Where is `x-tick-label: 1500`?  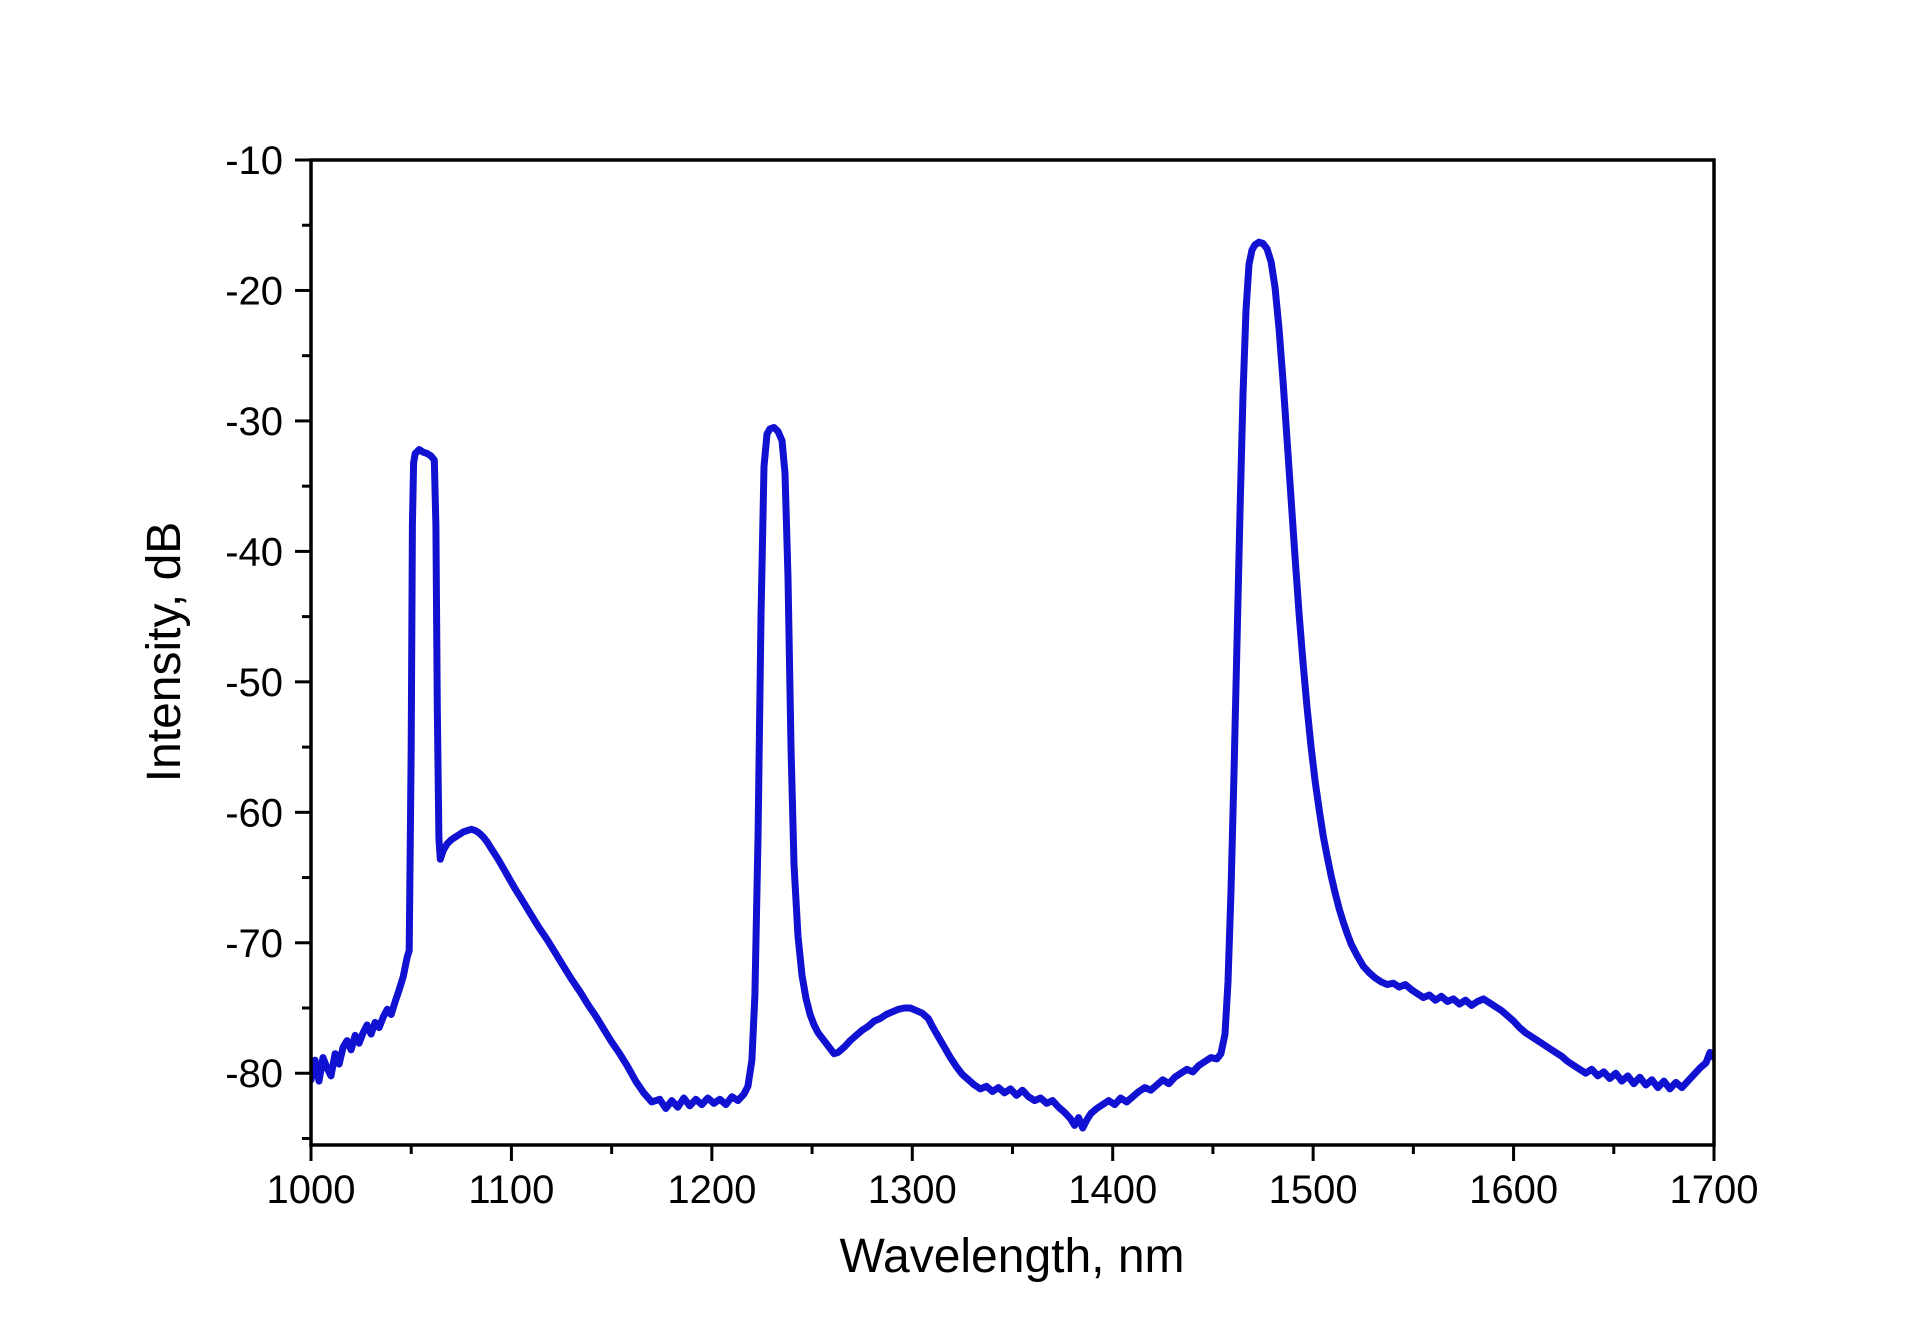
x-tick-label: 1500 is located at coordinates (1313, 1190).